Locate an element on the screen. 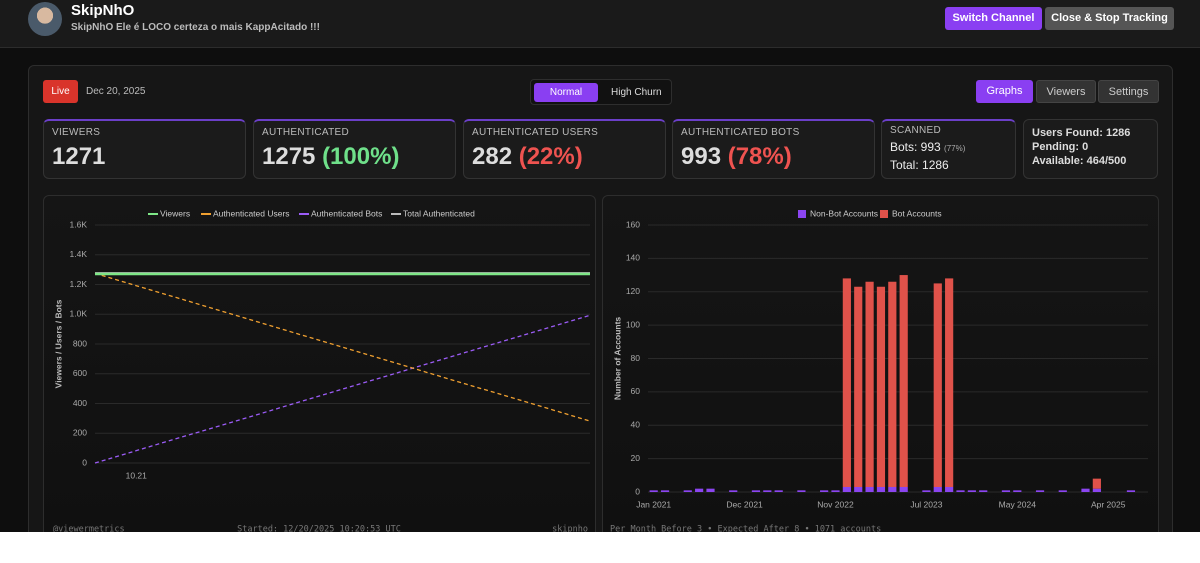  y-tick-label: 100 is located at coordinates (633, 324).